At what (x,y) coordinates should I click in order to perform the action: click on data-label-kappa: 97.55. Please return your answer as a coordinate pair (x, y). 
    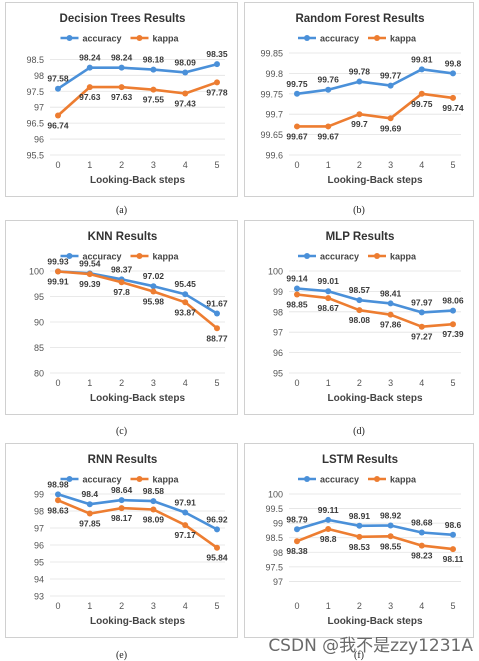
    Looking at the image, I should click on (154, 100).